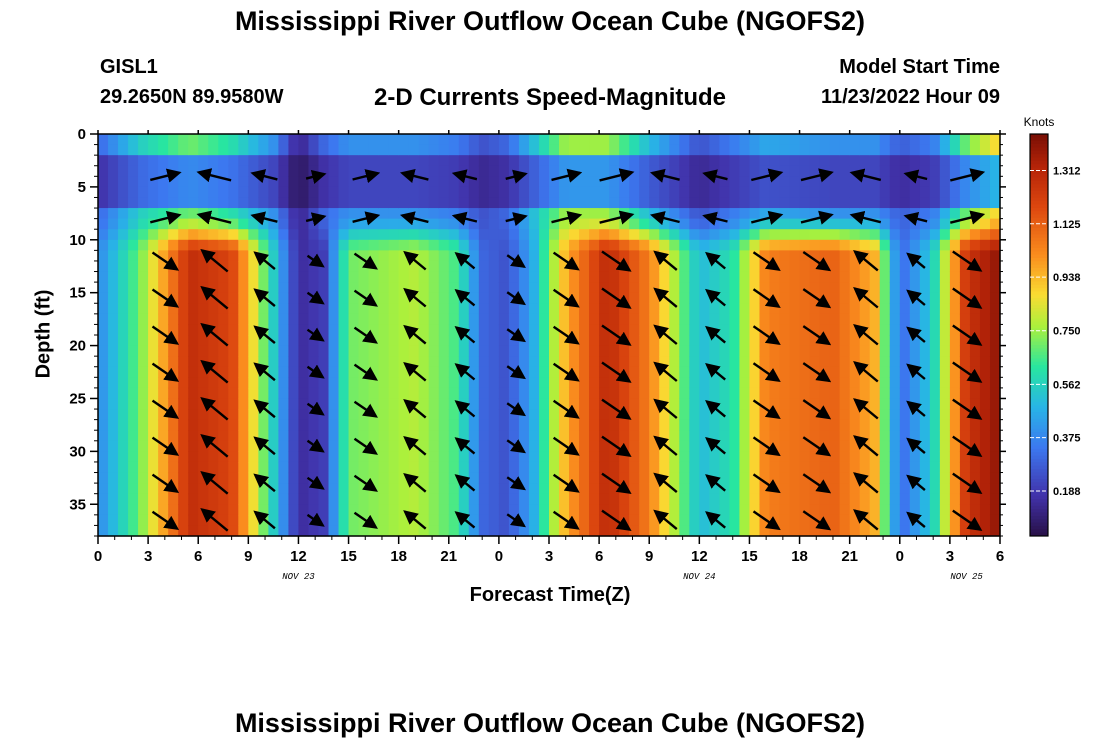 This screenshot has height=750, width=1100. What do you see at coordinates (298, 577) in the screenshot?
I see `date-label: NOV 23` at bounding box center [298, 577].